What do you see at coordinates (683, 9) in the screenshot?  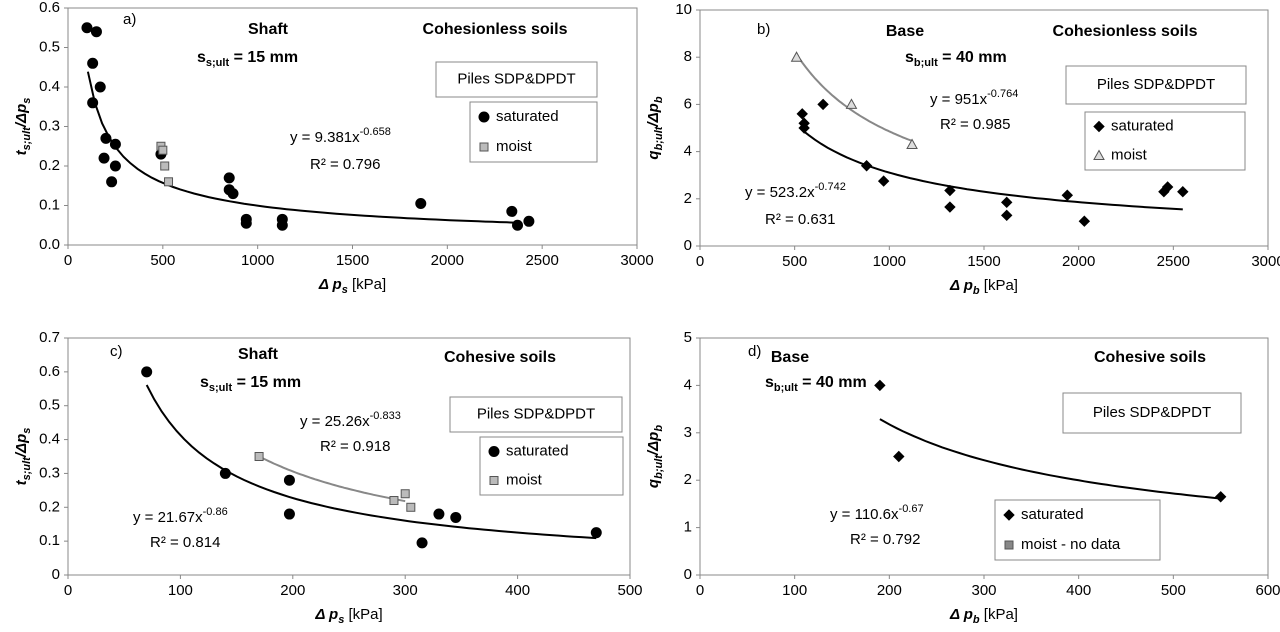 I see `y-tick-label: 10` at bounding box center [683, 9].